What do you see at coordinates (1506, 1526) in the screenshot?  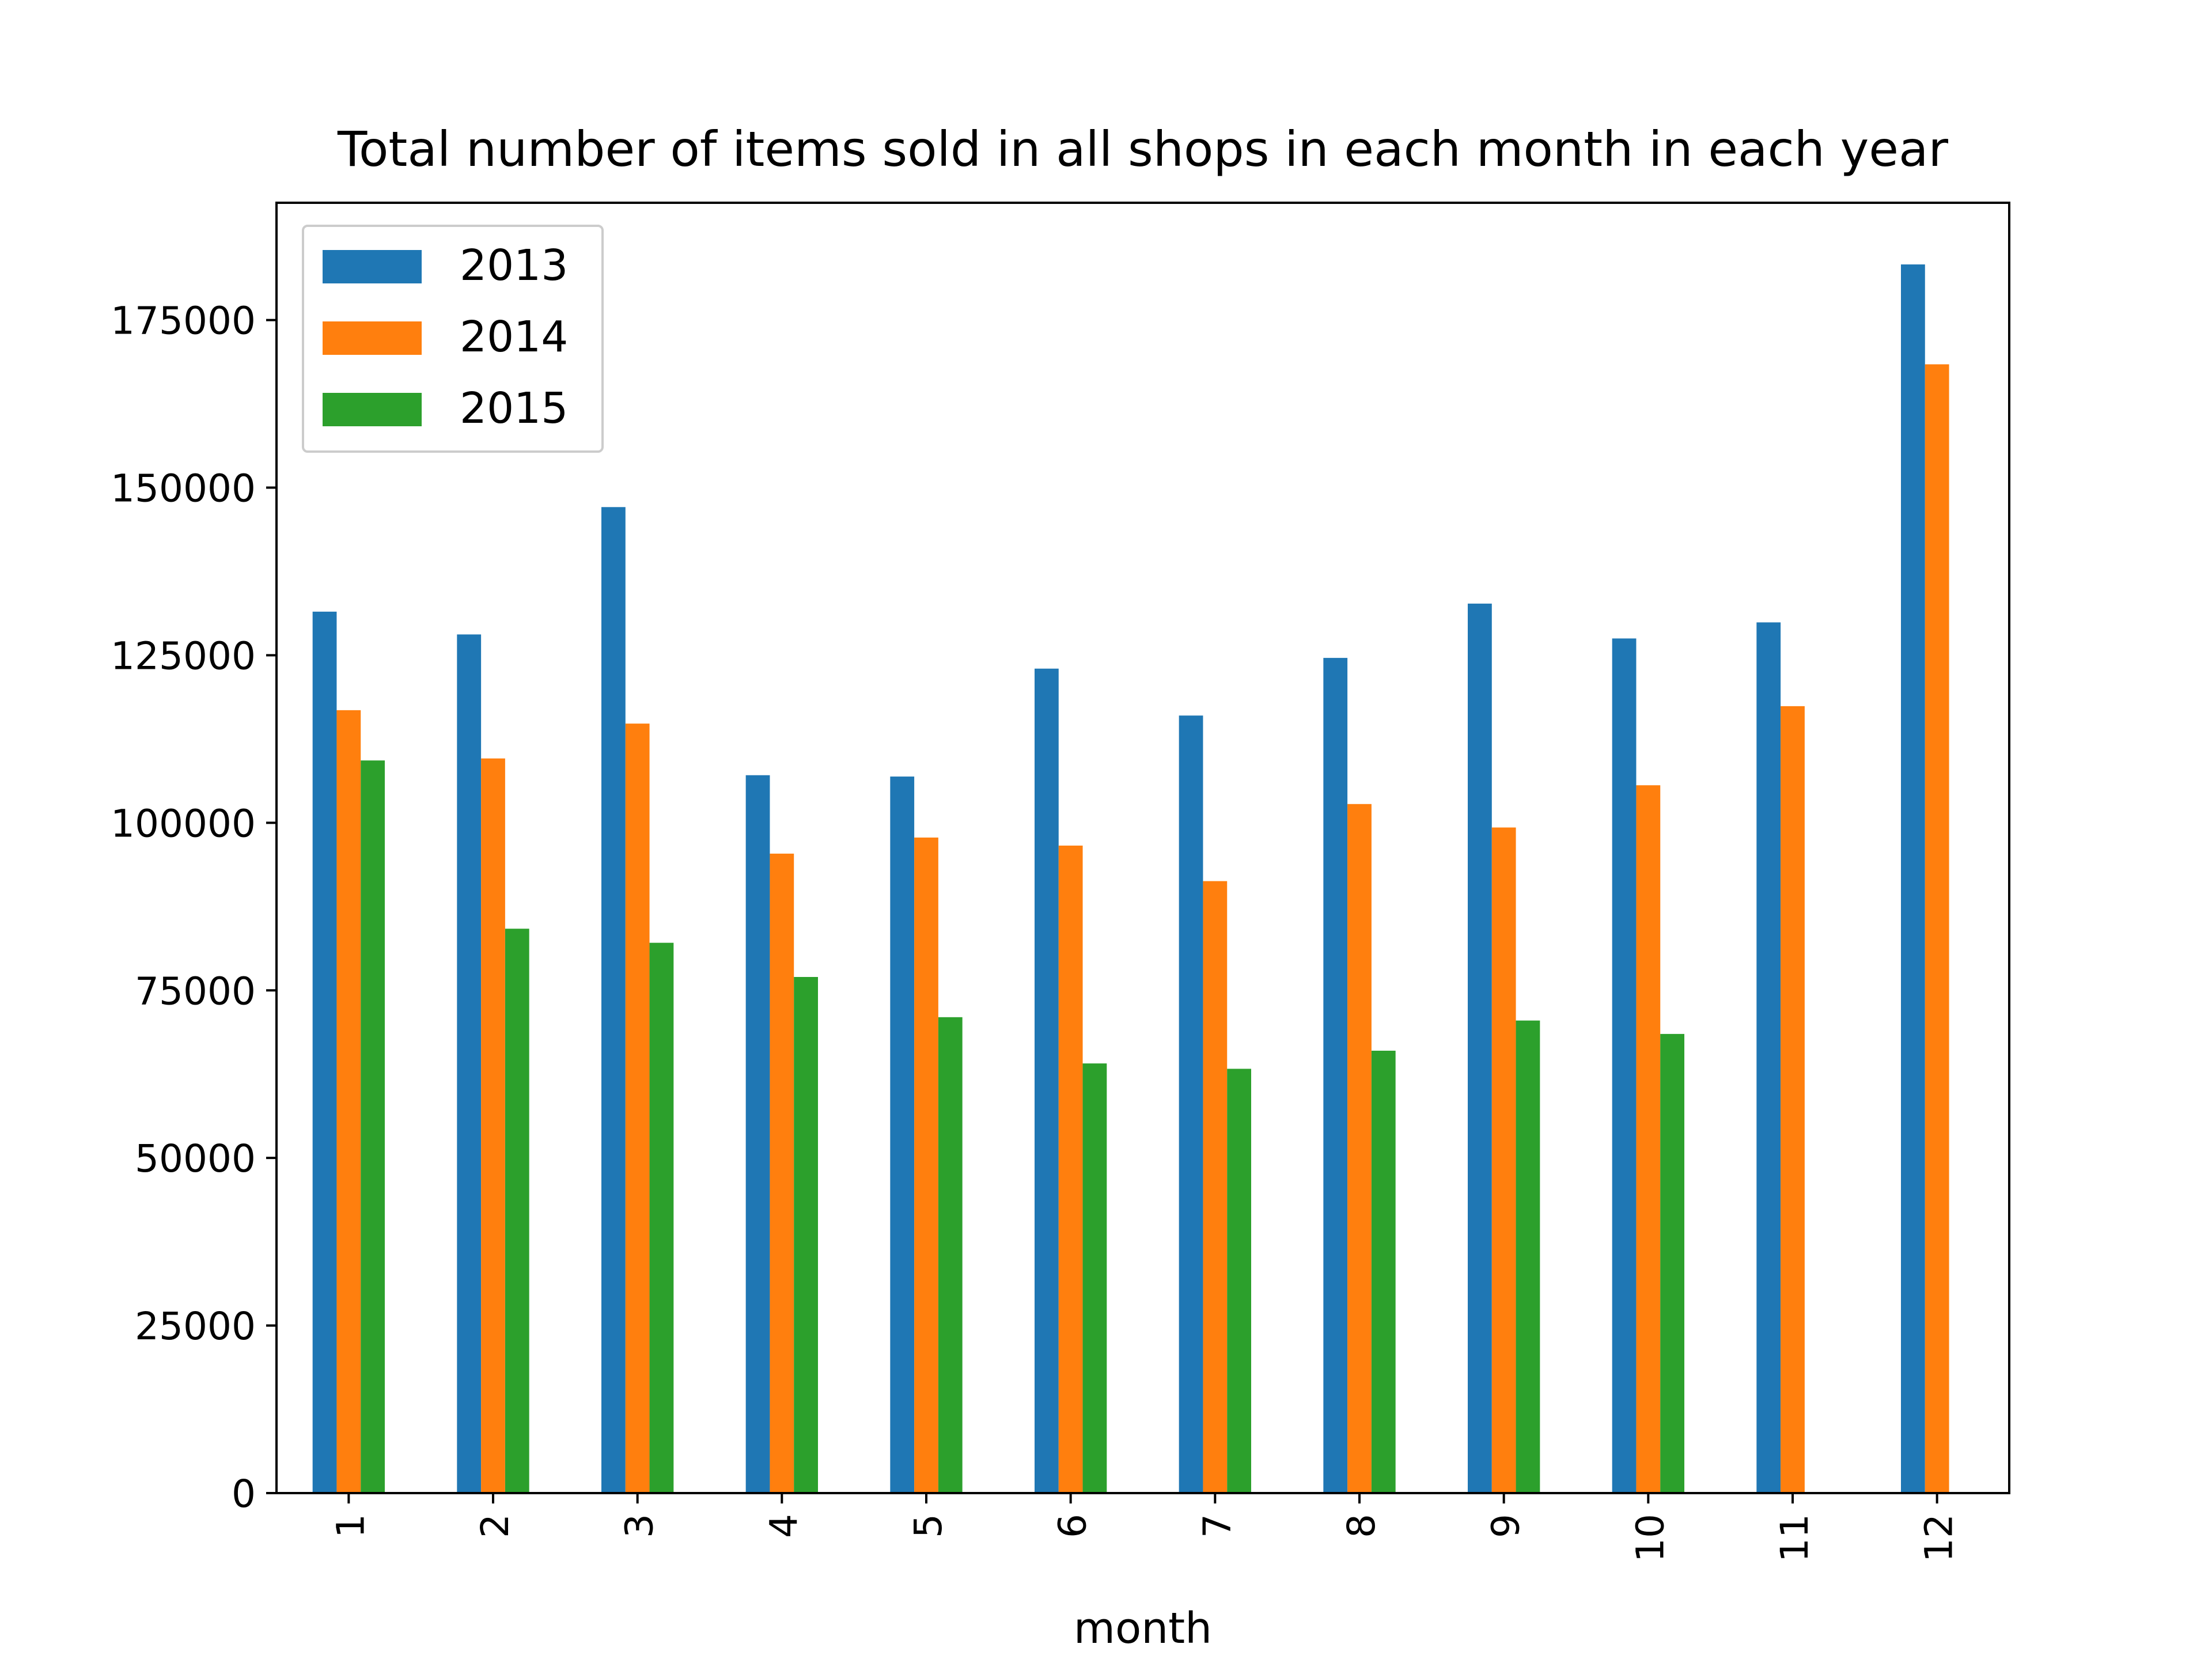 I see `x-tick-label: 9` at bounding box center [1506, 1526].